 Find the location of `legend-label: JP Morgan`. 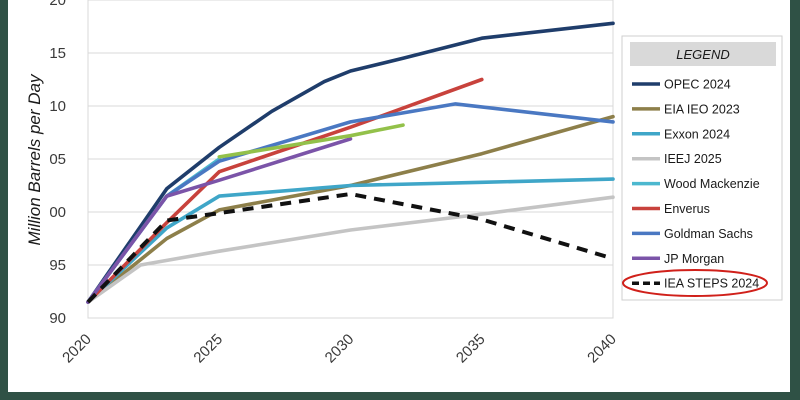

legend-label: JP Morgan is located at coordinates (694, 259).